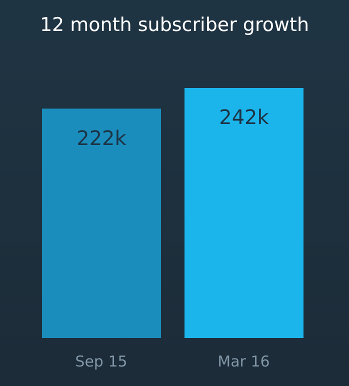 The image size is (349, 386). Describe the element at coordinates (101, 138) in the screenshot. I see `data-label: 222k` at that location.